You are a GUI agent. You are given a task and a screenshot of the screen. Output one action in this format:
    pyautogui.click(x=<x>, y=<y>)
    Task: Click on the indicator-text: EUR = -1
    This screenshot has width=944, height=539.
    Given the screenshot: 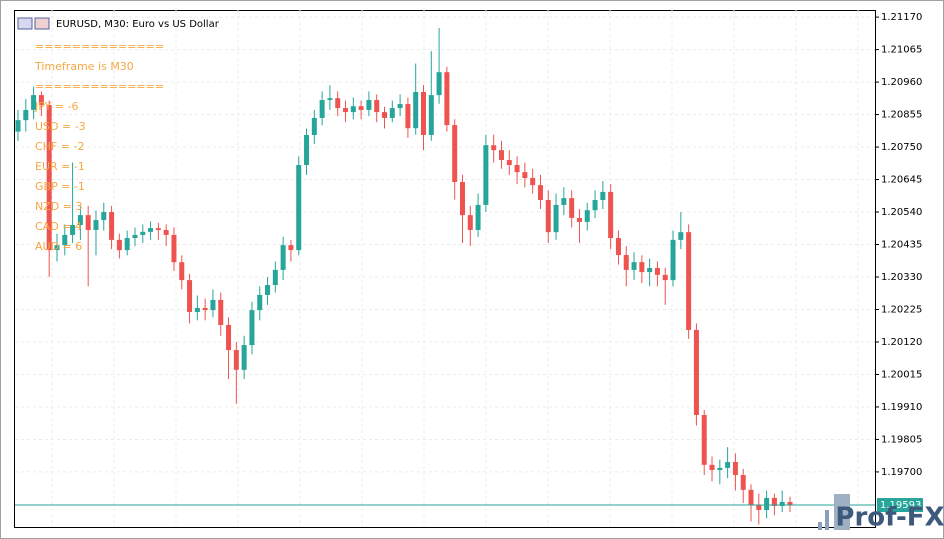 What is the action you would take?
    pyautogui.click(x=60, y=166)
    